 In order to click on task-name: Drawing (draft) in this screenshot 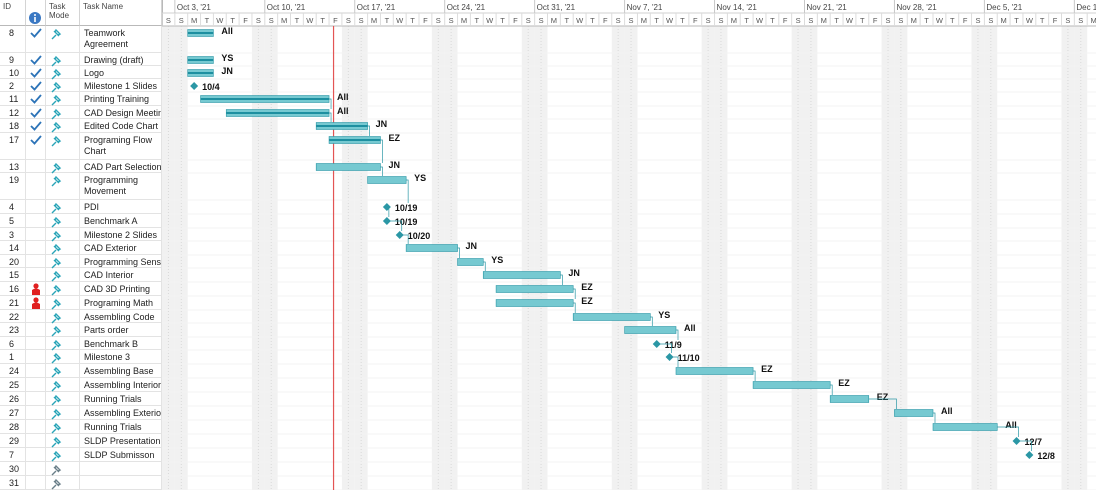, I will do `click(121, 59)`.